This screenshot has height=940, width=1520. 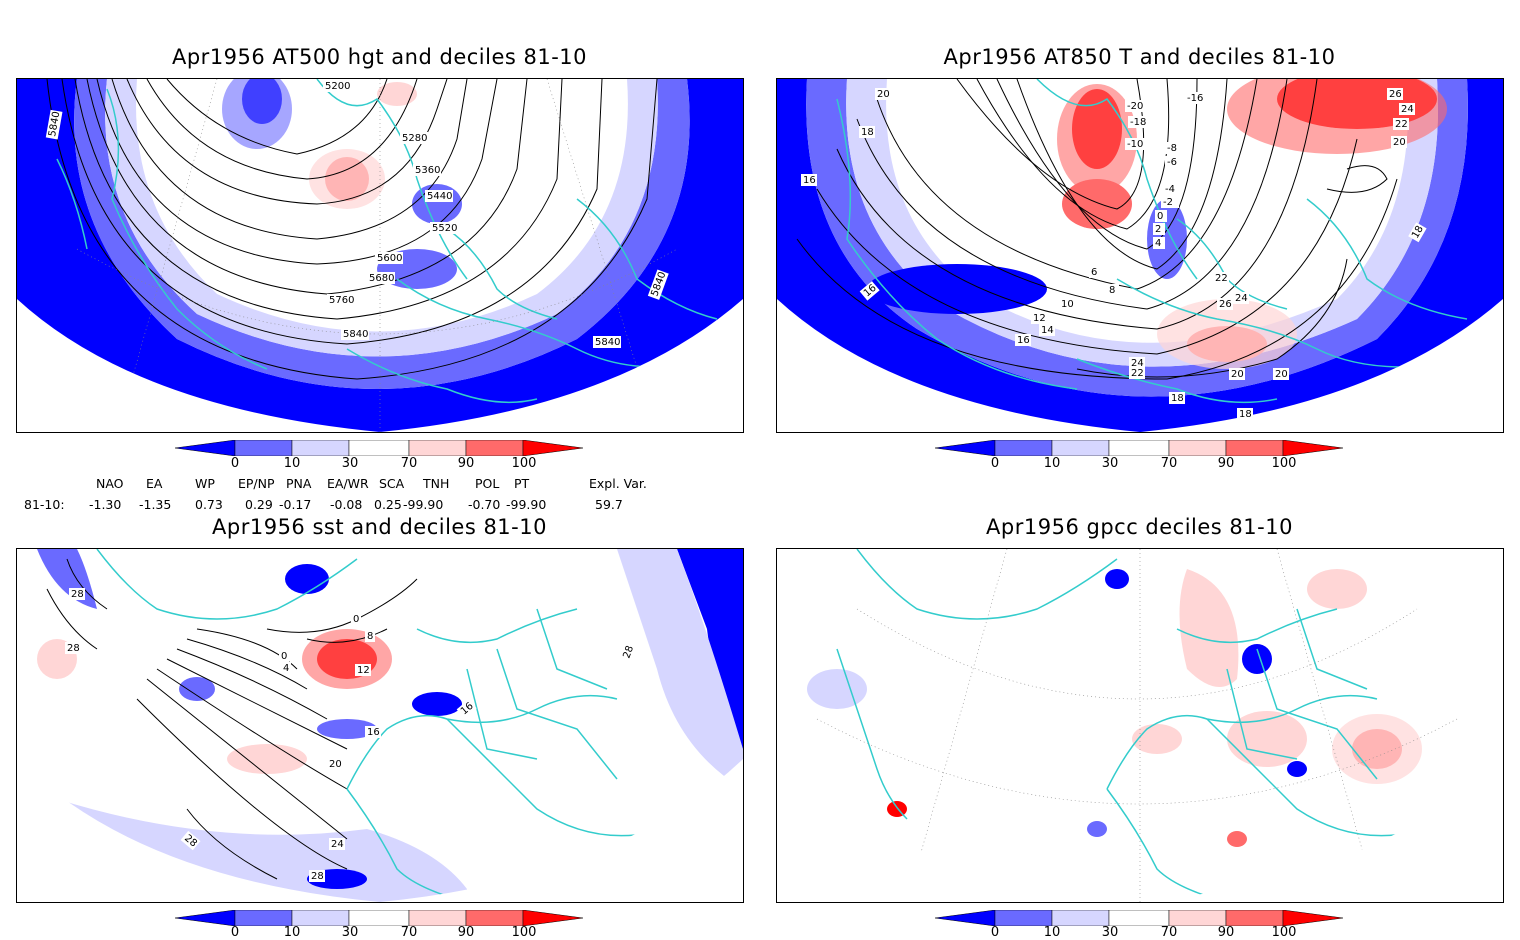 I want to click on contour-label: 2, so click(x=1158, y=229).